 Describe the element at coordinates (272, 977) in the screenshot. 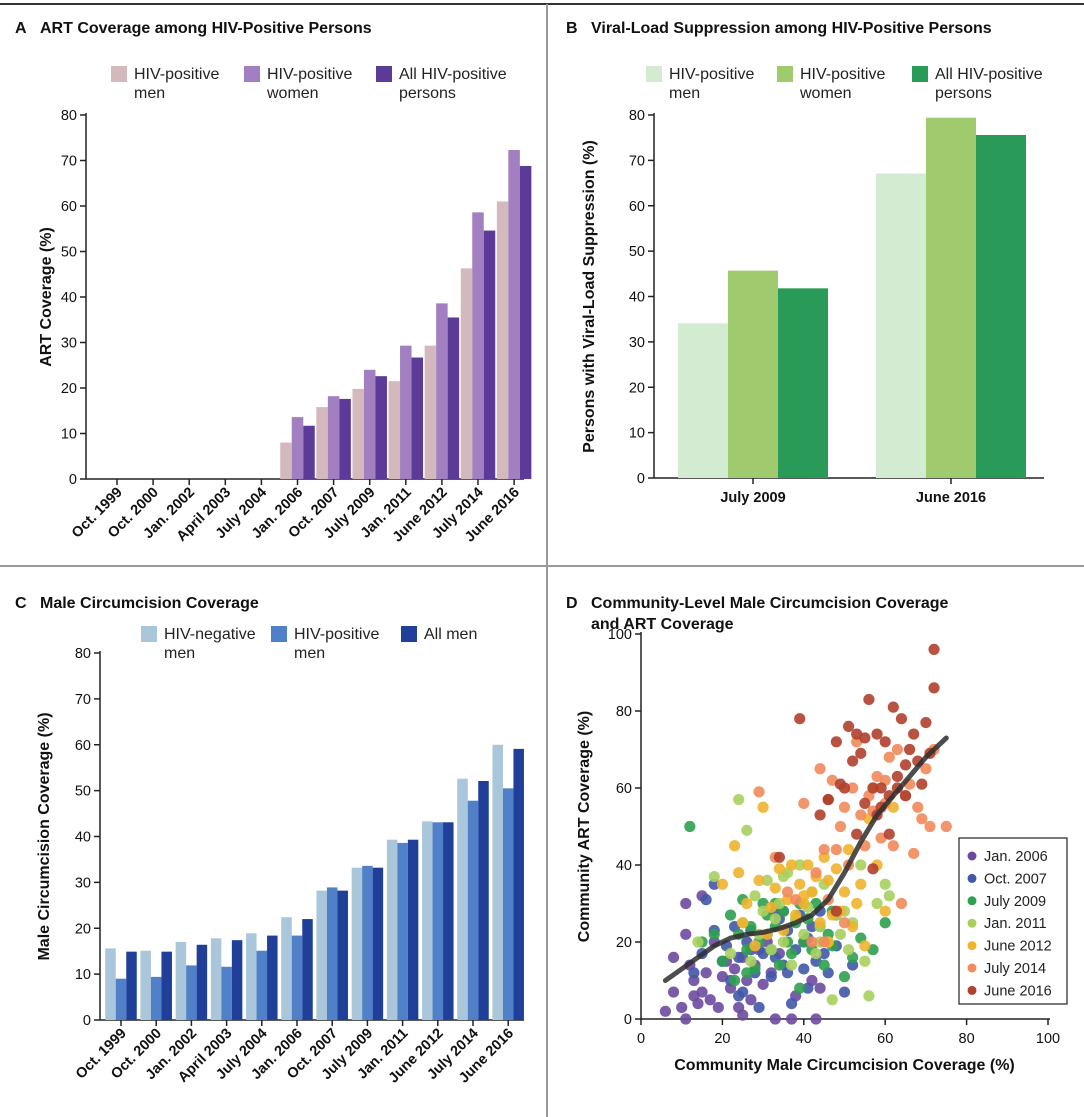

I see `bar-july-2004-s3` at that location.